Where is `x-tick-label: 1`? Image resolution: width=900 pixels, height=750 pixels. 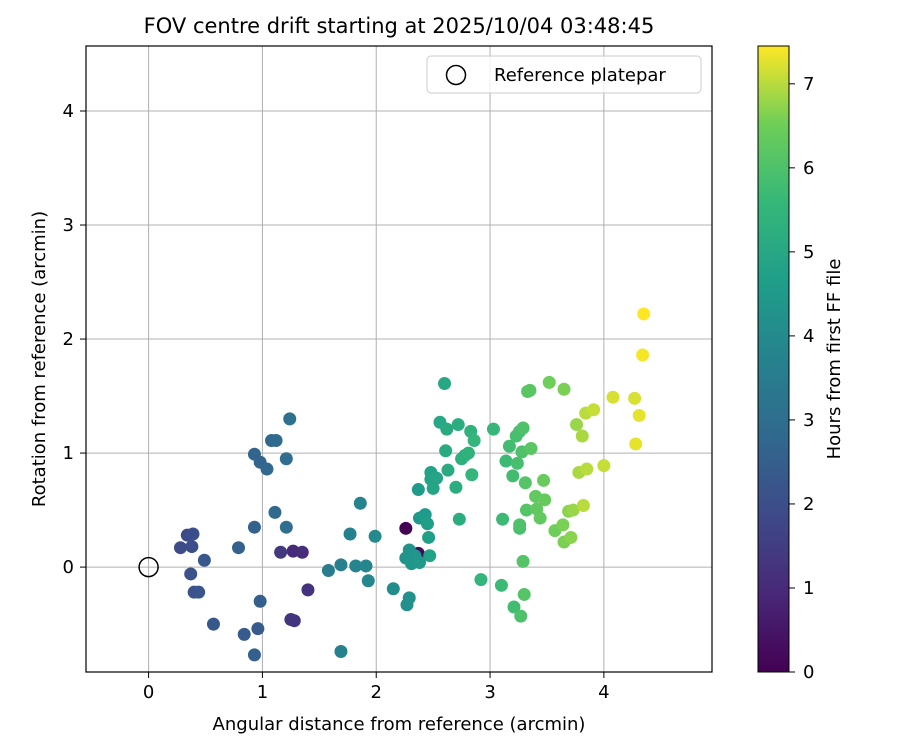 x-tick-label: 1 is located at coordinates (262, 692).